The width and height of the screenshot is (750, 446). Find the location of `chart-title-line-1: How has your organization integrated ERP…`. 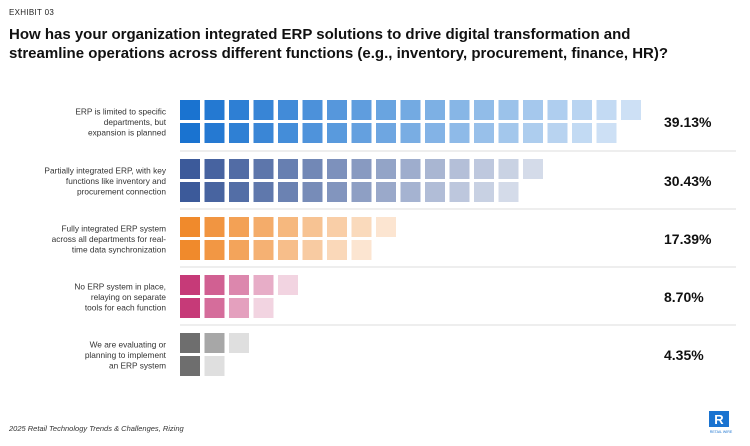

chart-title-line-1: How has your organization integrated ERP… is located at coordinates (320, 34).